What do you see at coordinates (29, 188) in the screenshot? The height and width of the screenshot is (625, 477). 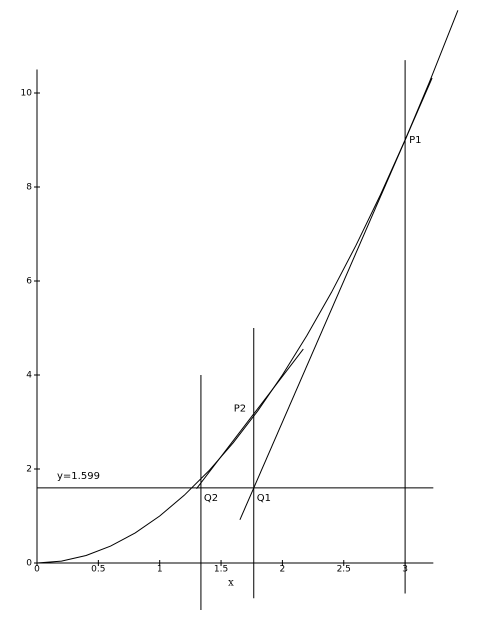 I see `y-tick-label: 8` at bounding box center [29, 188].